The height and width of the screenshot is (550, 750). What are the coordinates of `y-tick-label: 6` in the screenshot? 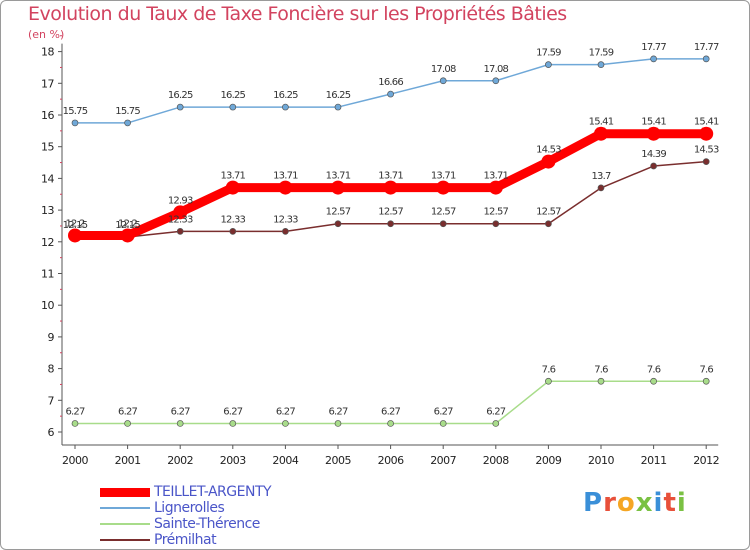 It's located at (51, 432).